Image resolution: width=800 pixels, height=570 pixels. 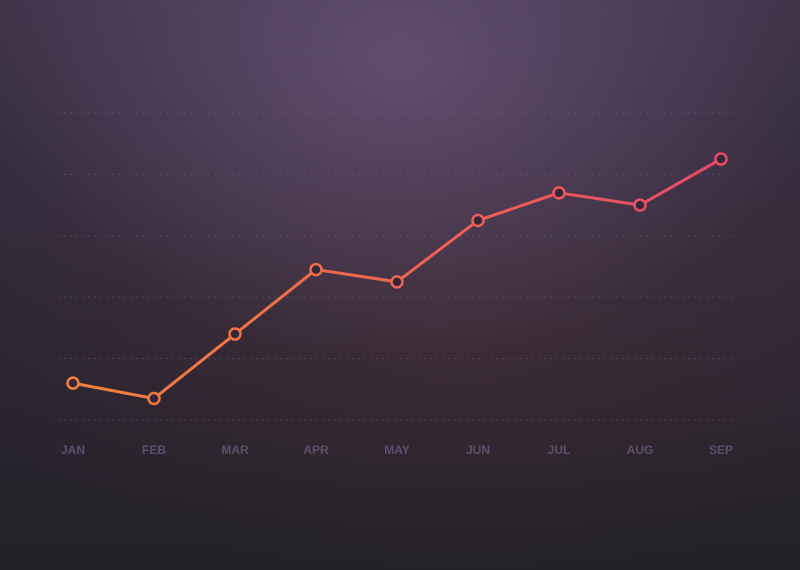 What do you see at coordinates (478, 220) in the screenshot?
I see `data-point-jun` at bounding box center [478, 220].